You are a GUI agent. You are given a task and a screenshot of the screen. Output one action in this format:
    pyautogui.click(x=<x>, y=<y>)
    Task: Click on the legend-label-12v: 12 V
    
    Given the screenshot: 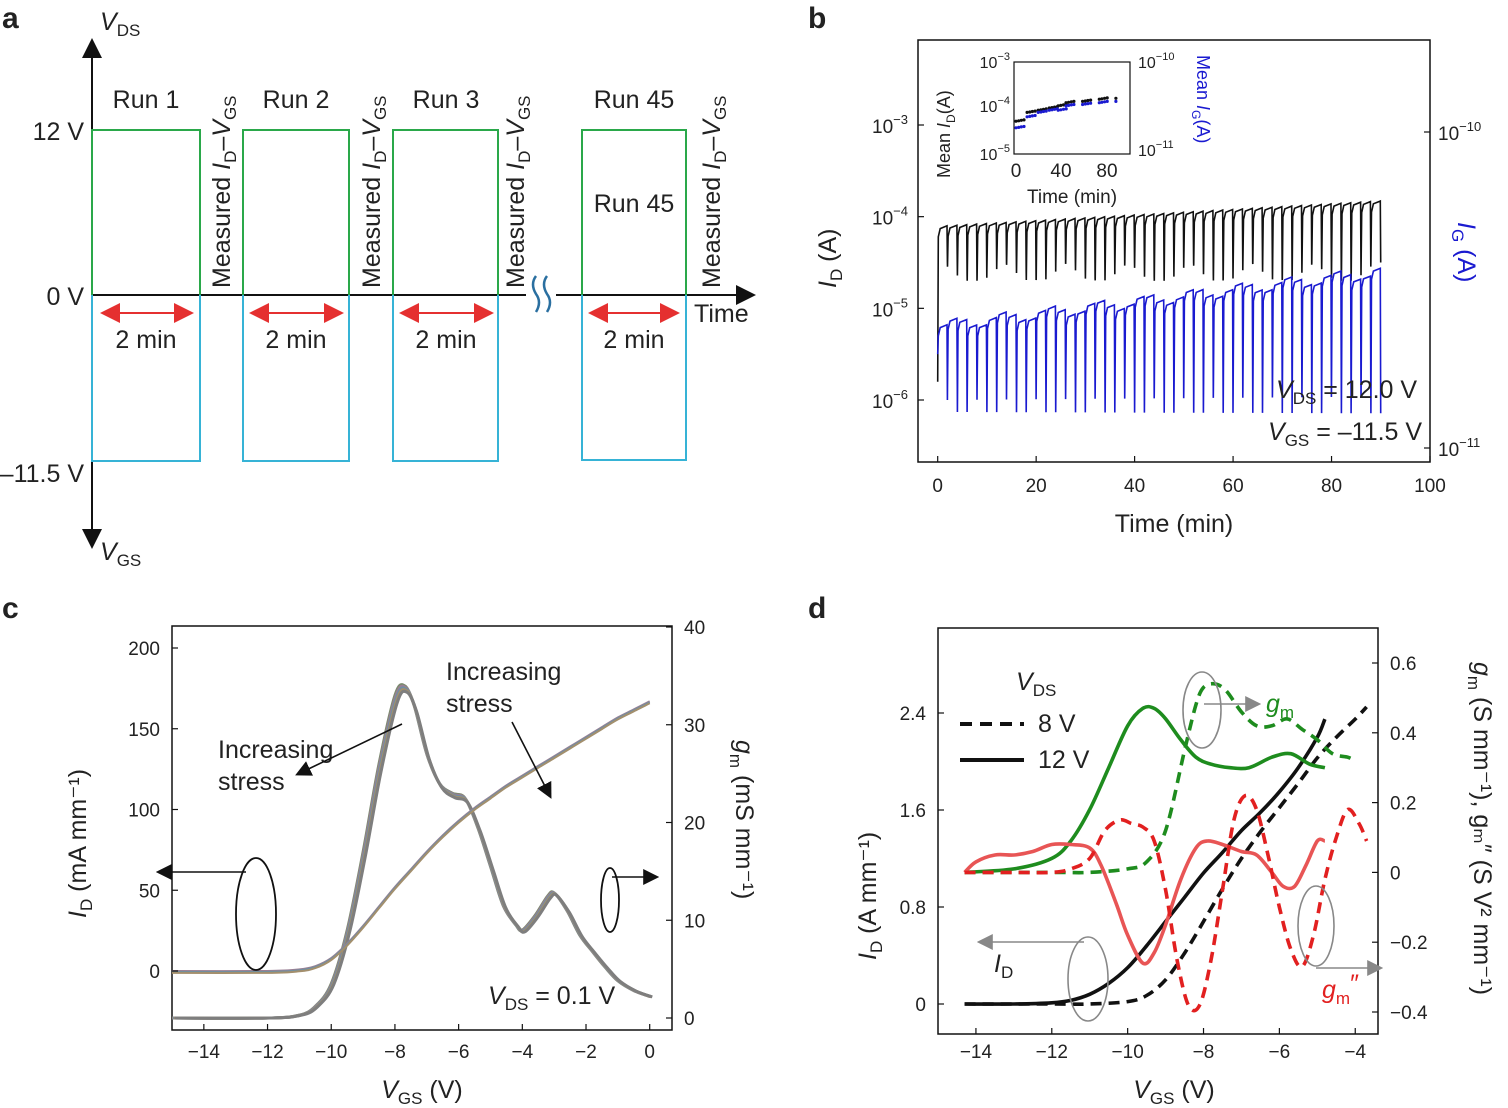 What is the action you would take?
    pyautogui.click(x=1064, y=760)
    